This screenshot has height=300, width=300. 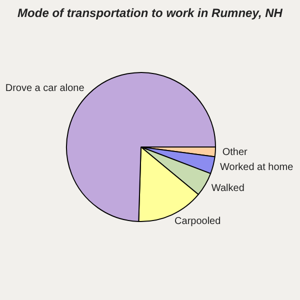 What do you see at coordinates (227, 188) in the screenshot?
I see `slice-label: Walked` at bounding box center [227, 188].